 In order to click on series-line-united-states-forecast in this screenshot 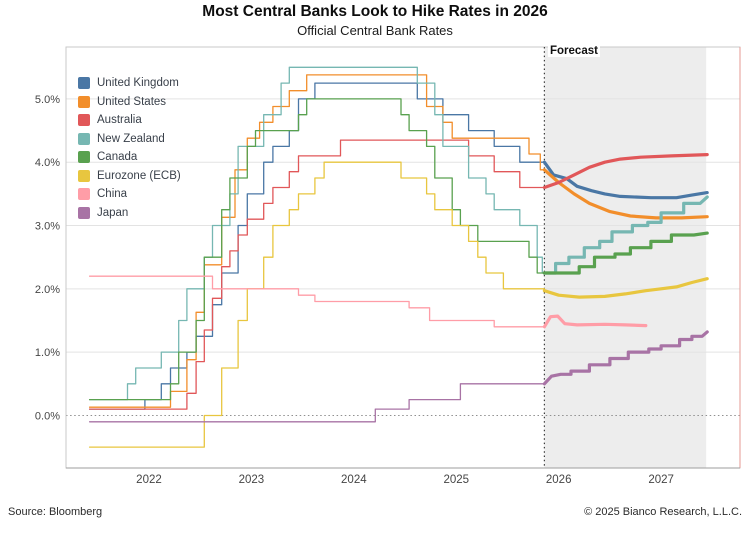, I will do `click(625, 194)`.